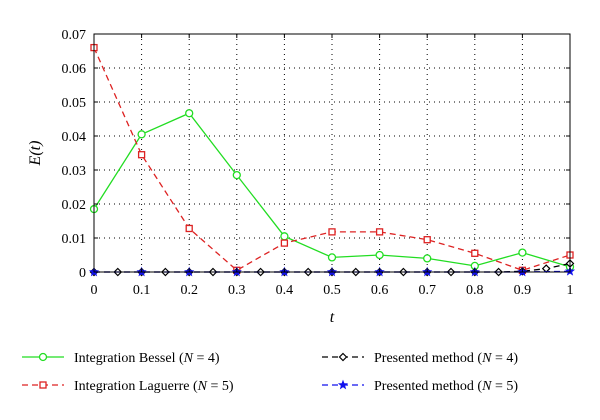 This screenshot has width=600, height=420. I want to click on y-tick-label: 0, so click(82, 273).